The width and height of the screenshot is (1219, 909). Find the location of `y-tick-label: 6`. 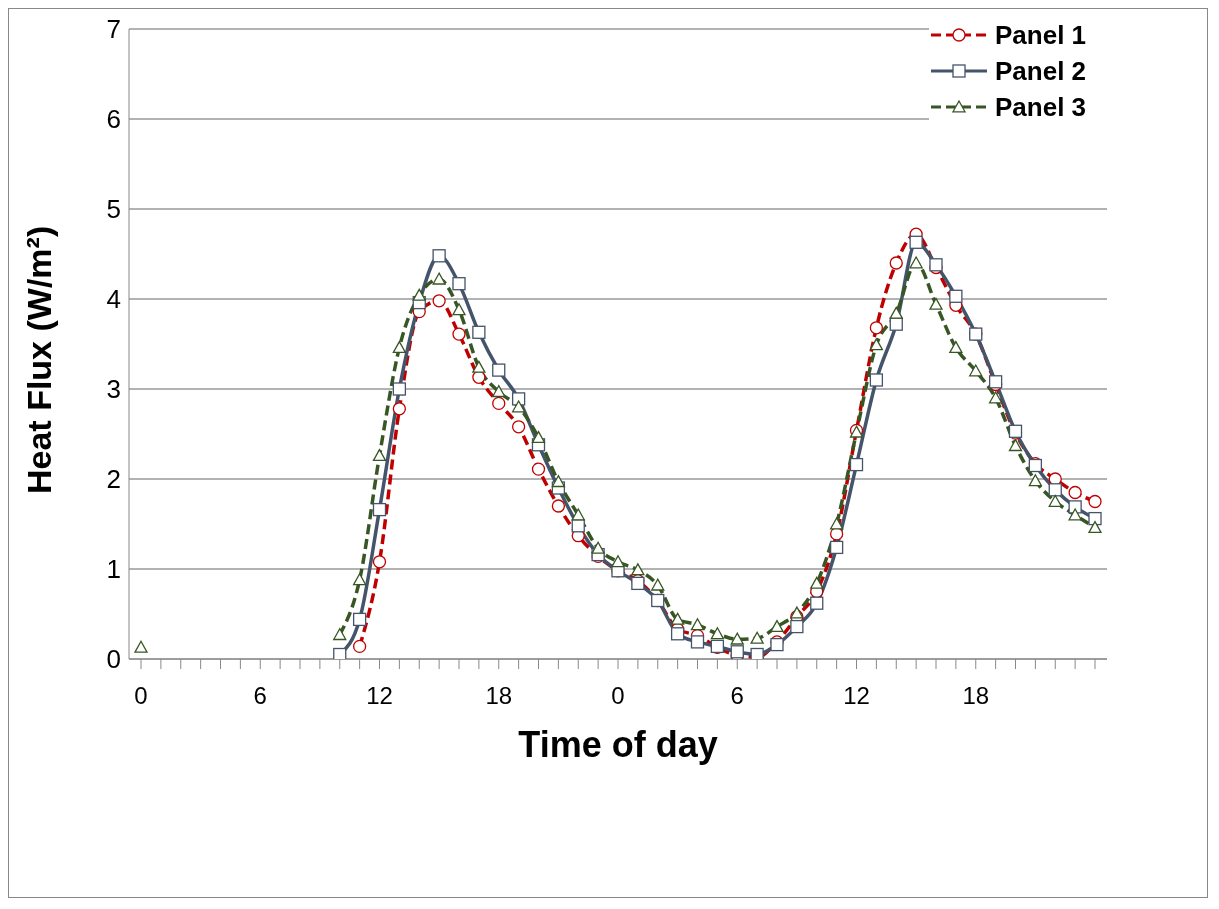

y-tick-label: 6 is located at coordinates (113, 119).